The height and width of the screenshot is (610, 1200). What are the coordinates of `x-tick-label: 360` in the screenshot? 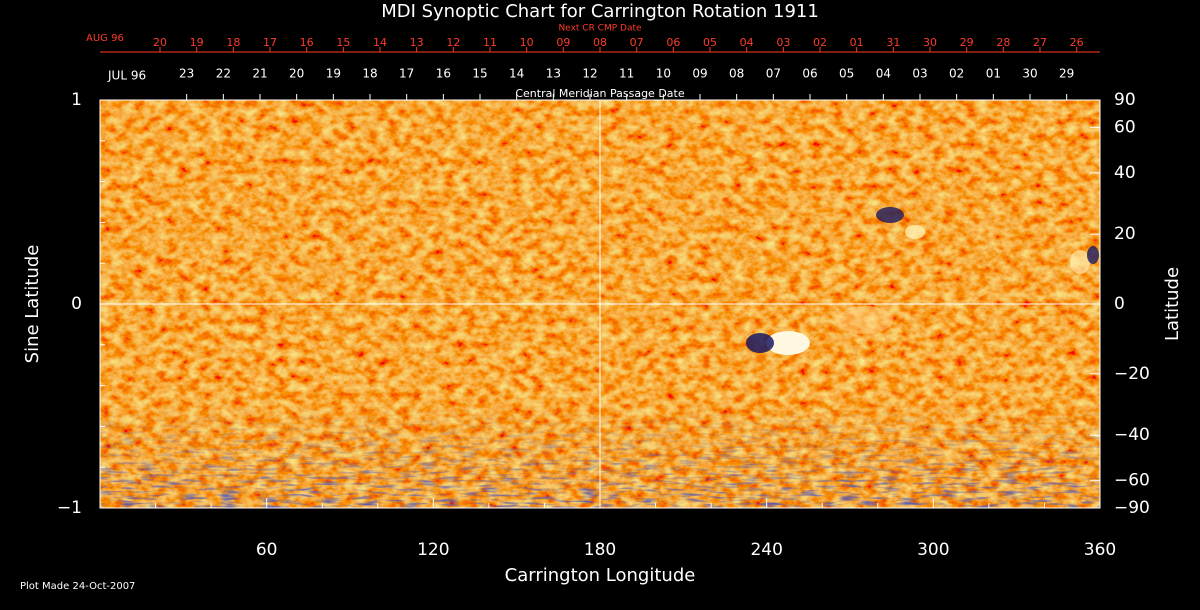 It's located at (1100, 550).